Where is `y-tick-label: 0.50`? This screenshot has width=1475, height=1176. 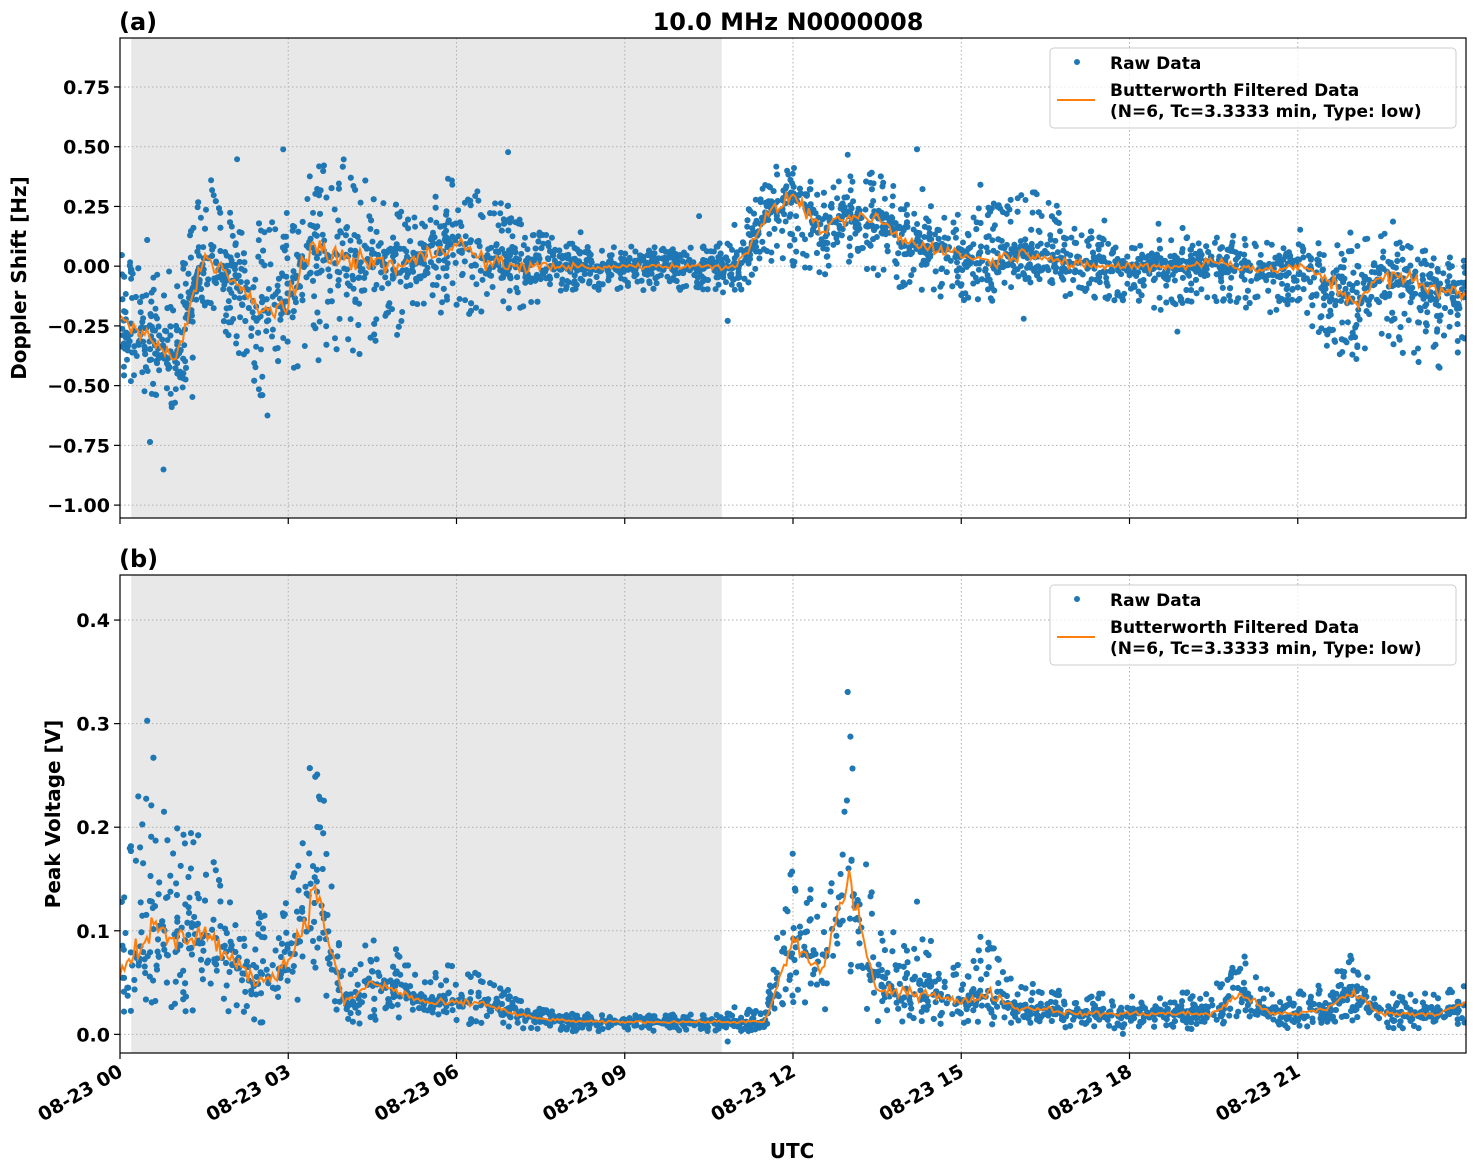 y-tick-label: 0.50 is located at coordinates (86, 148).